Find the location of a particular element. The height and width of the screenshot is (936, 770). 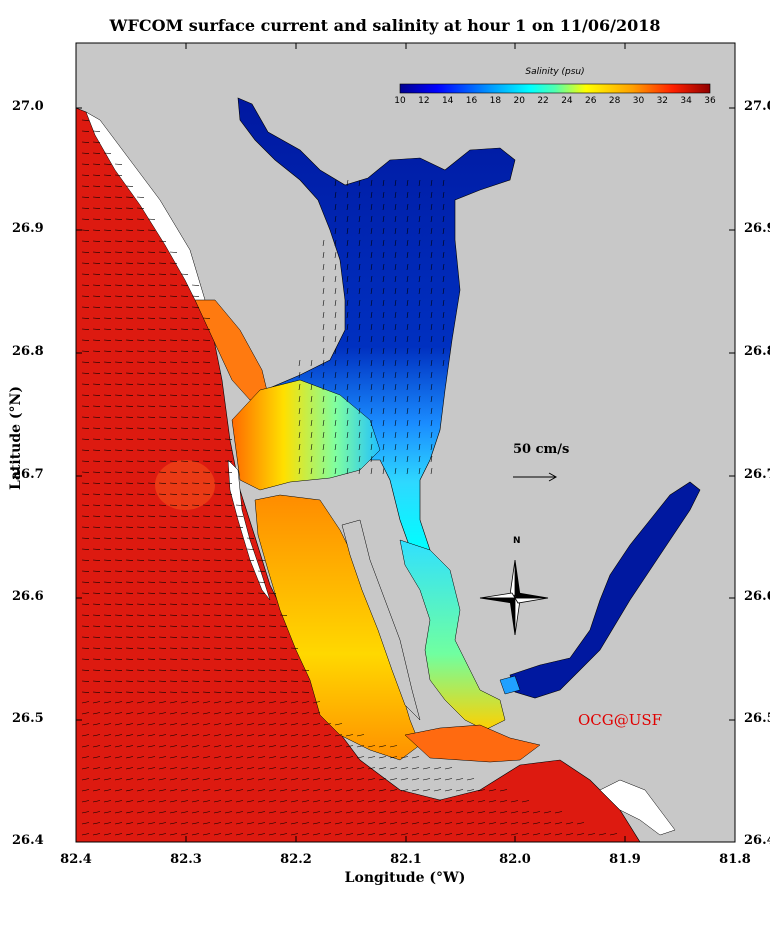

scale-arrow is located at coordinates (535, 477).